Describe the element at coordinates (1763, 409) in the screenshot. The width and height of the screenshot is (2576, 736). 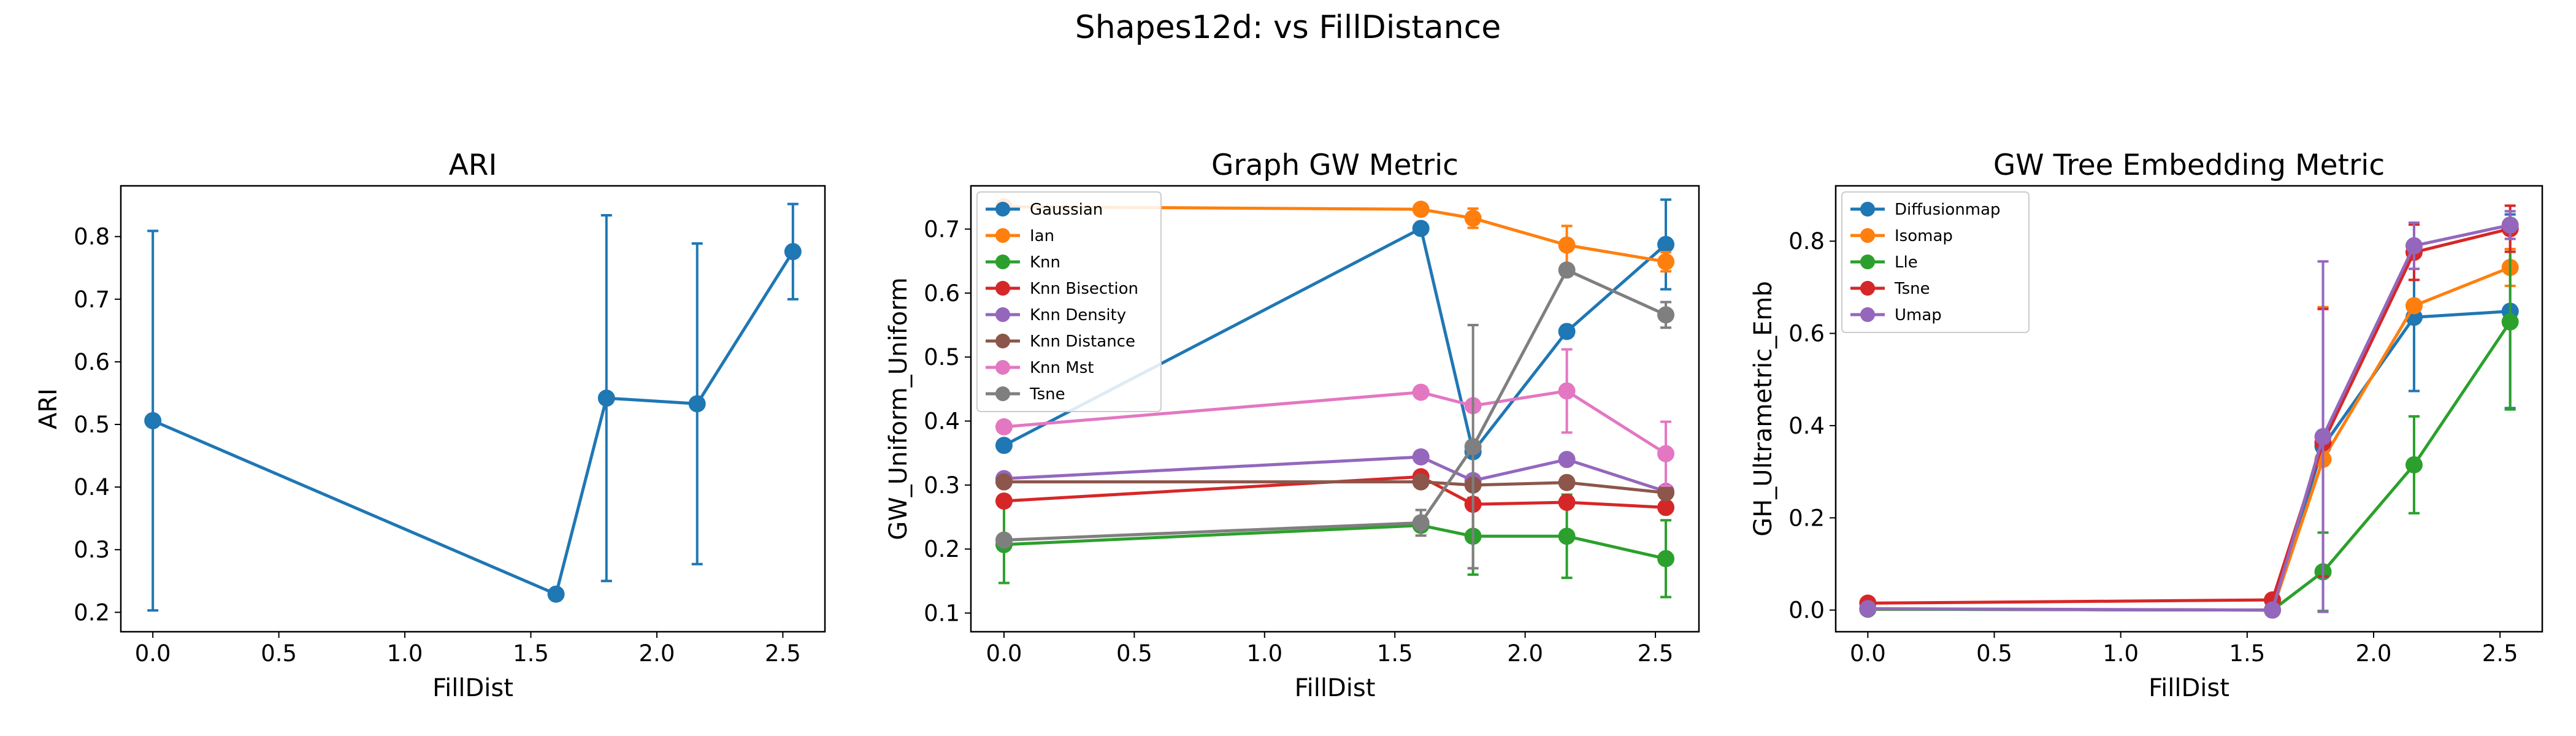
I see `y-axis-label: GH_Ultrametric_Emb` at that location.